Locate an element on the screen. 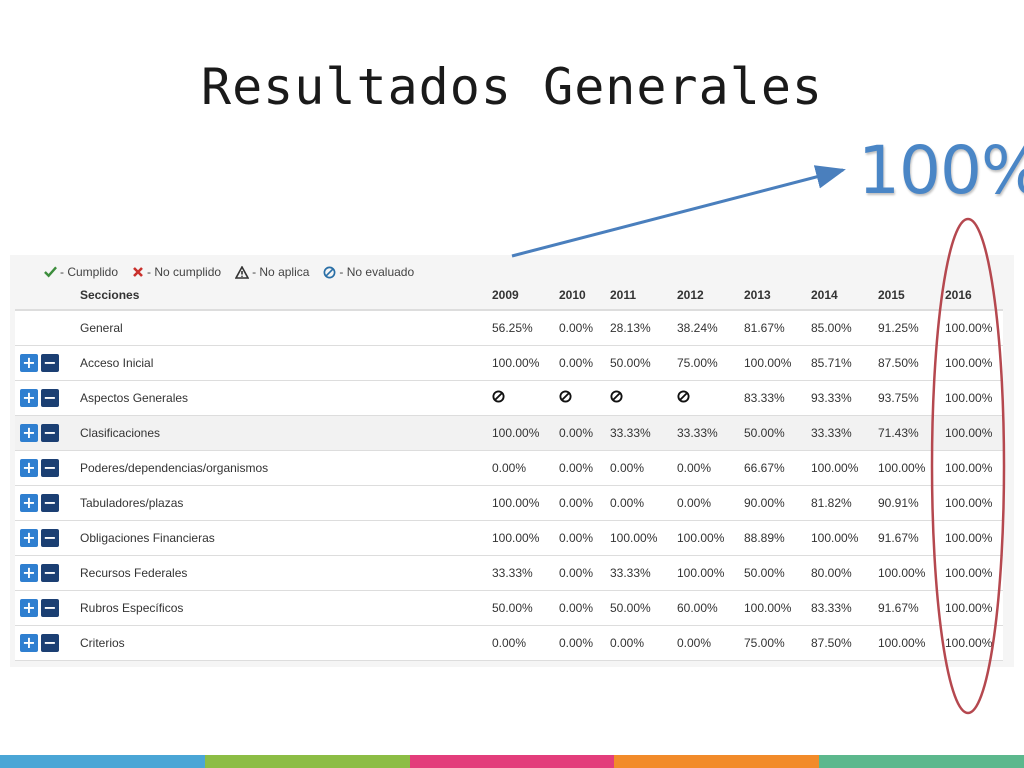 Image resolution: width=1024 pixels, height=768 pixels. legend-item: - No evaluado is located at coordinates (368, 272).